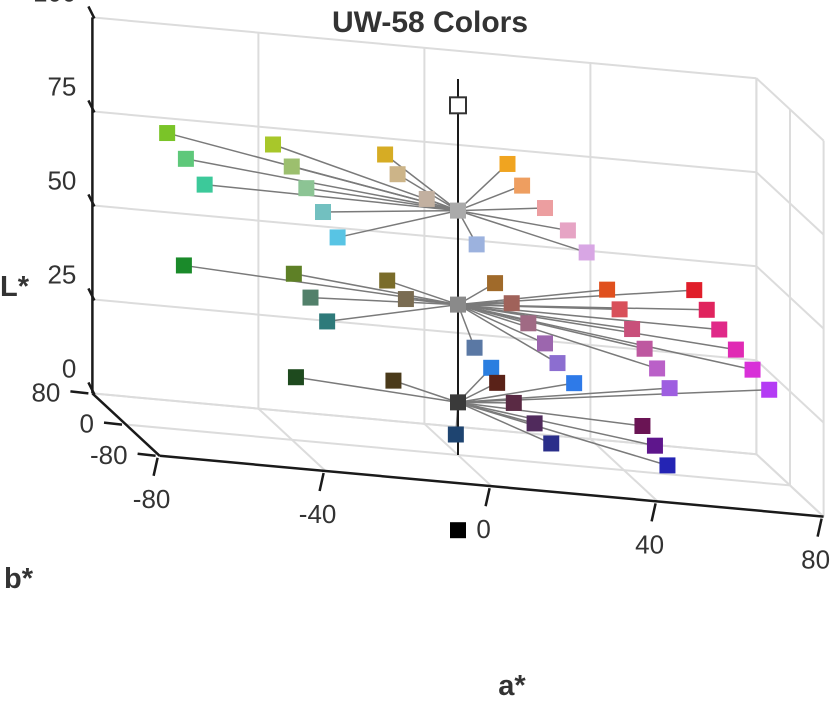 Image resolution: width=830 pixels, height=712 pixels. Describe the element at coordinates (61, 180) in the screenshot. I see `z-tick-label: 50` at that location.